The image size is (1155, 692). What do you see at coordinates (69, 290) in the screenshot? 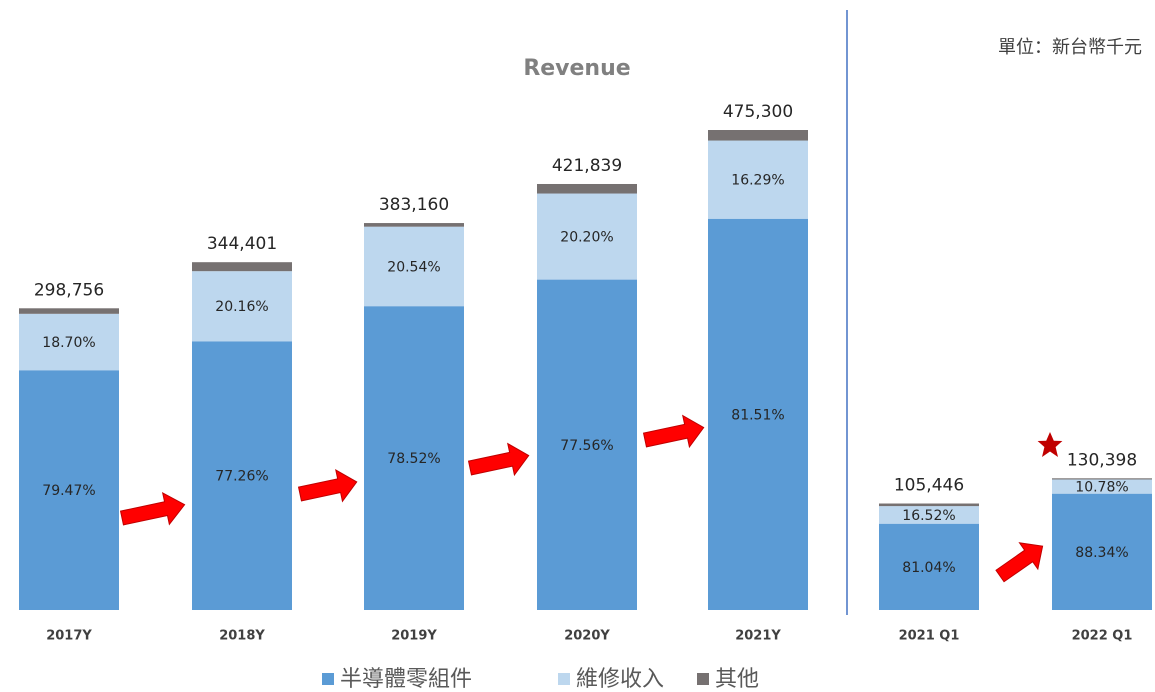
I see `total-label: 298,756` at bounding box center [69, 290].